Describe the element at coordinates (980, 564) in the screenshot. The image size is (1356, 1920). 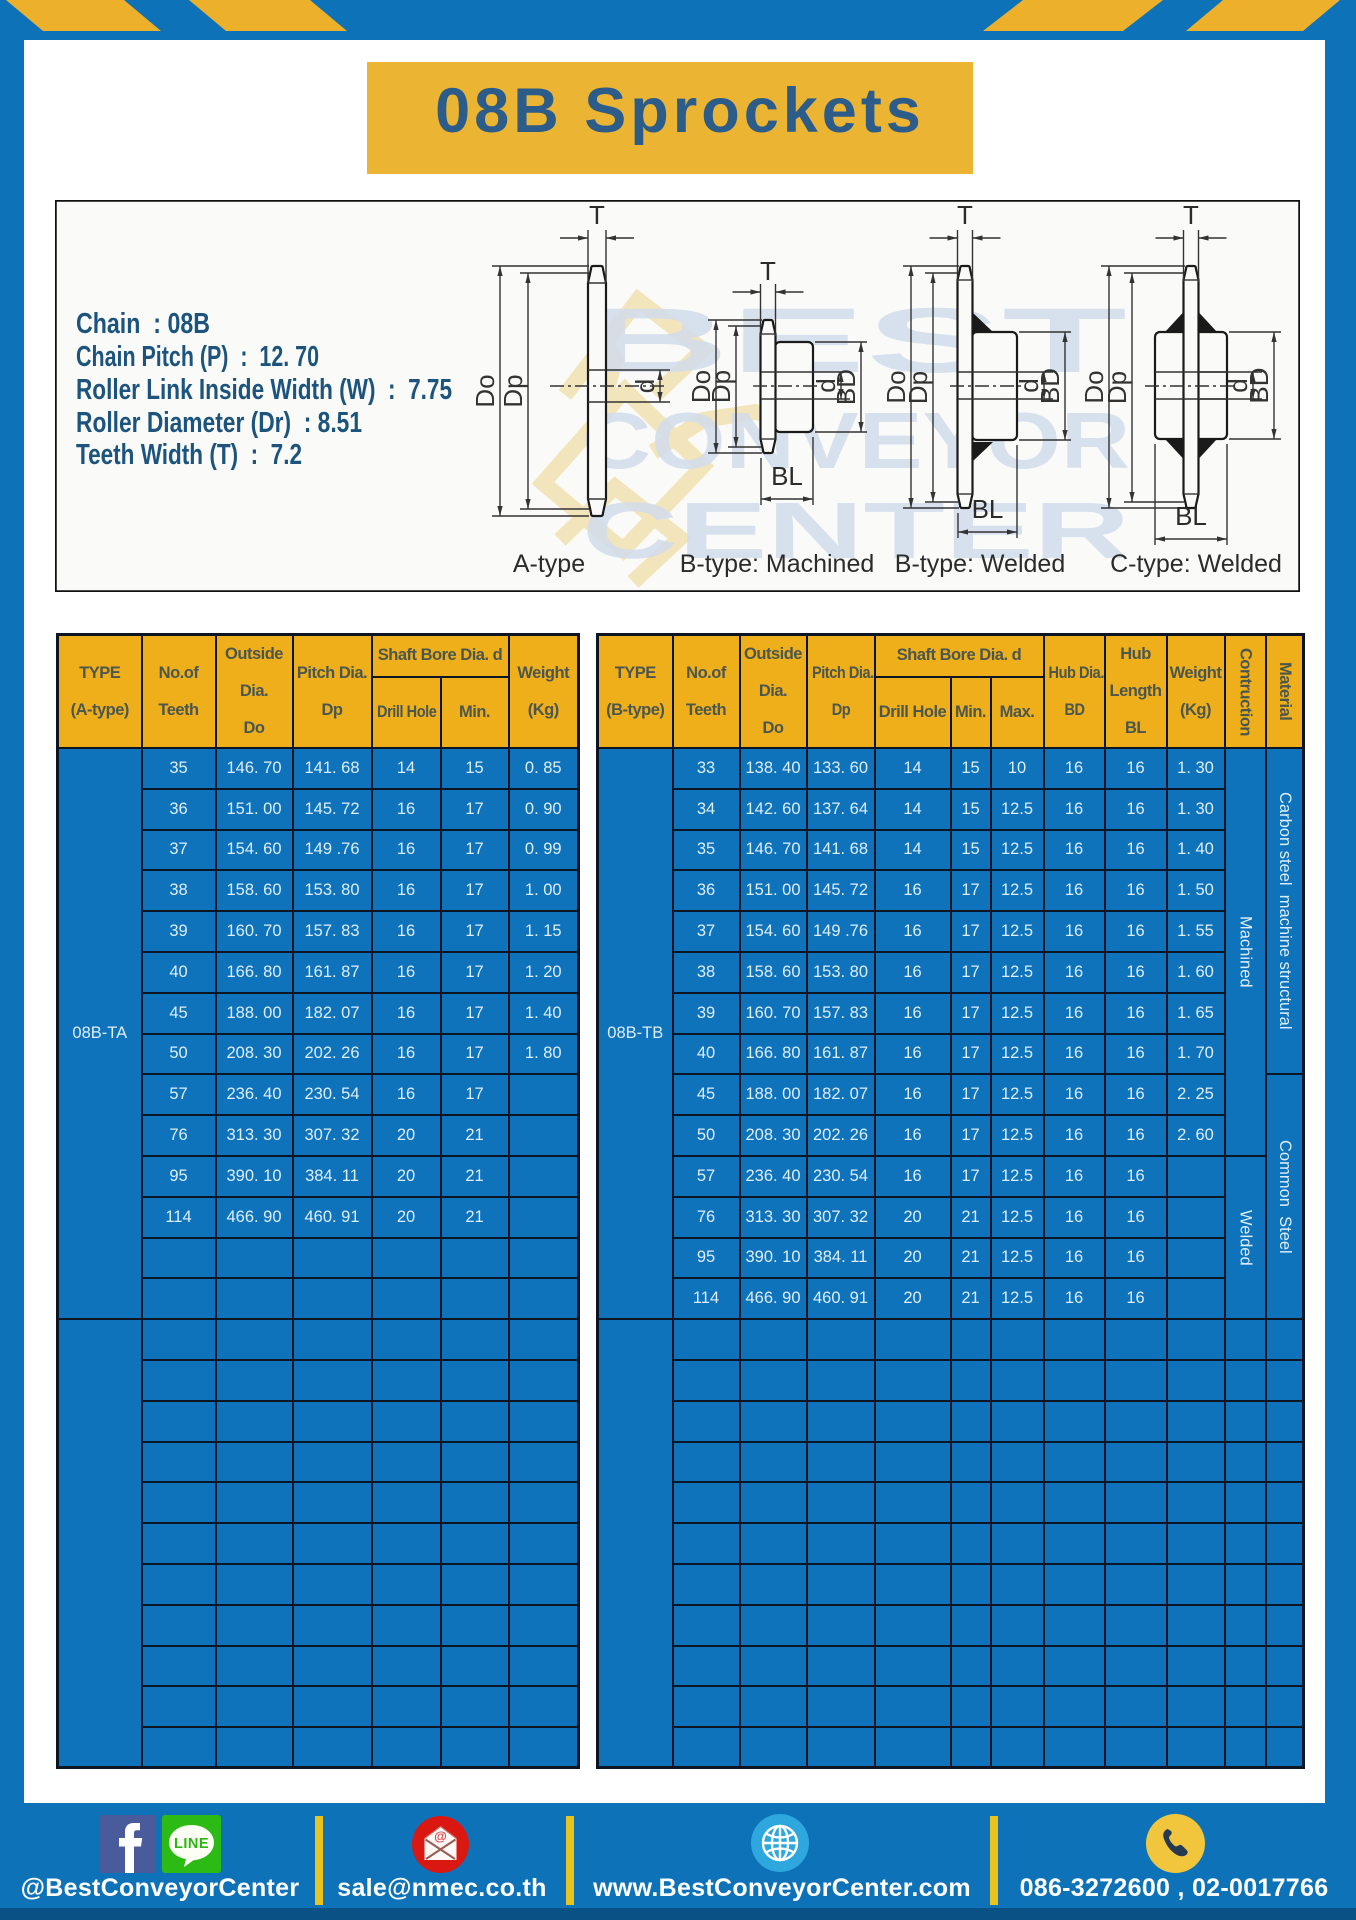
I see `svg-text: B-type: Welded` at that location.